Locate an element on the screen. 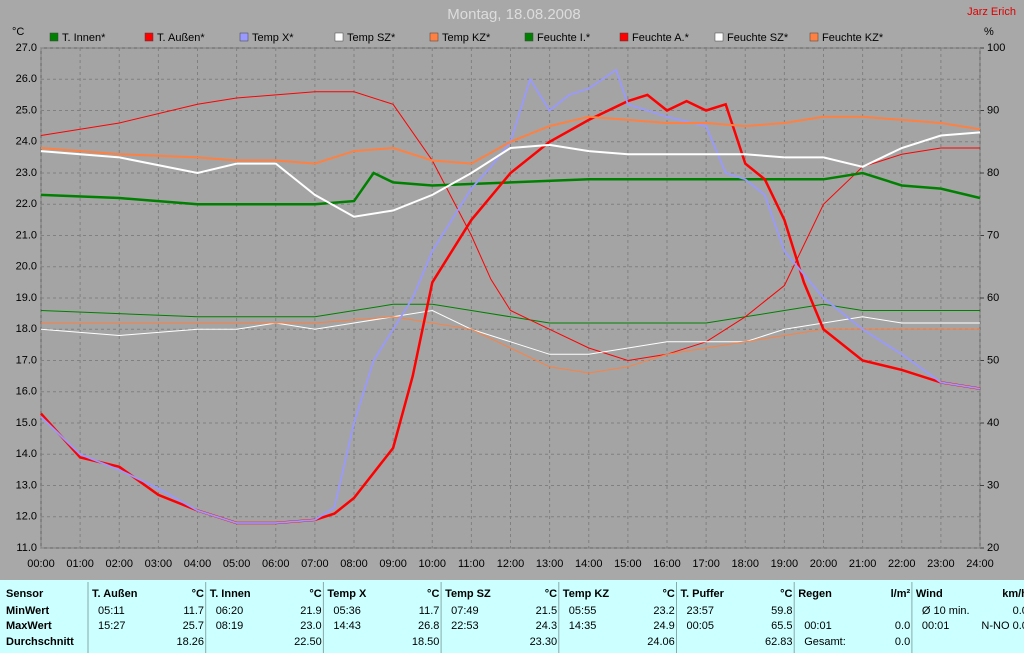 The image size is (1024, 653). cell-label: 05:55 is located at coordinates (583, 611).